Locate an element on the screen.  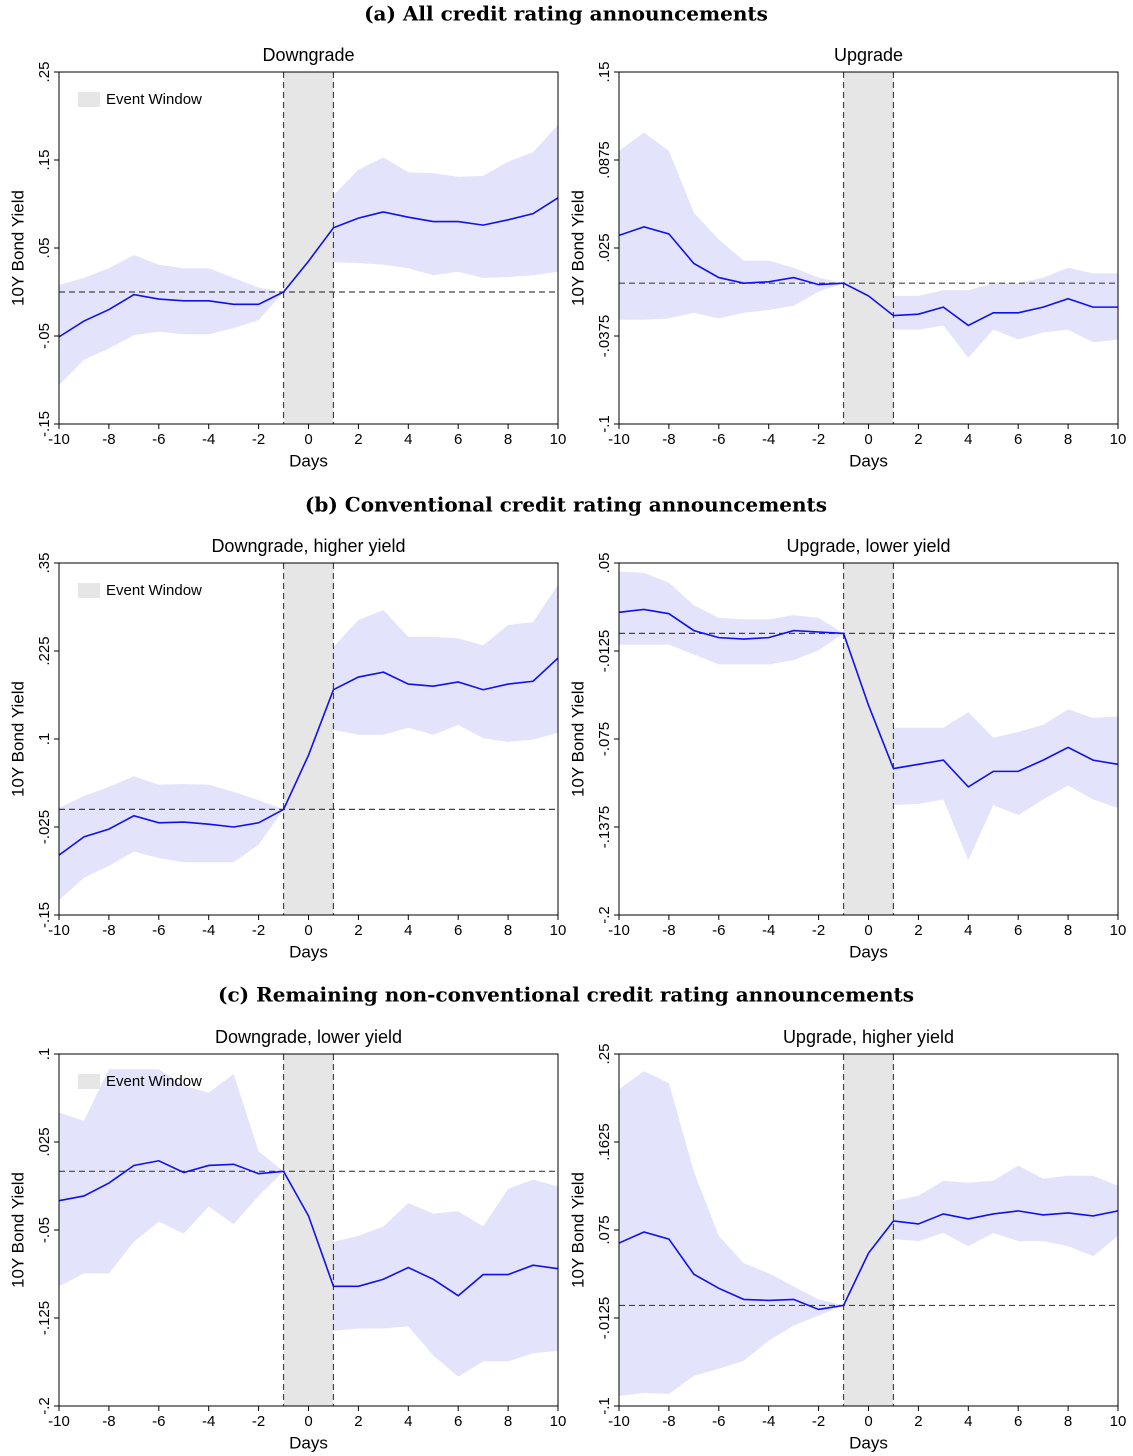
y-tick-label: -.025 is located at coordinates (44, 827).